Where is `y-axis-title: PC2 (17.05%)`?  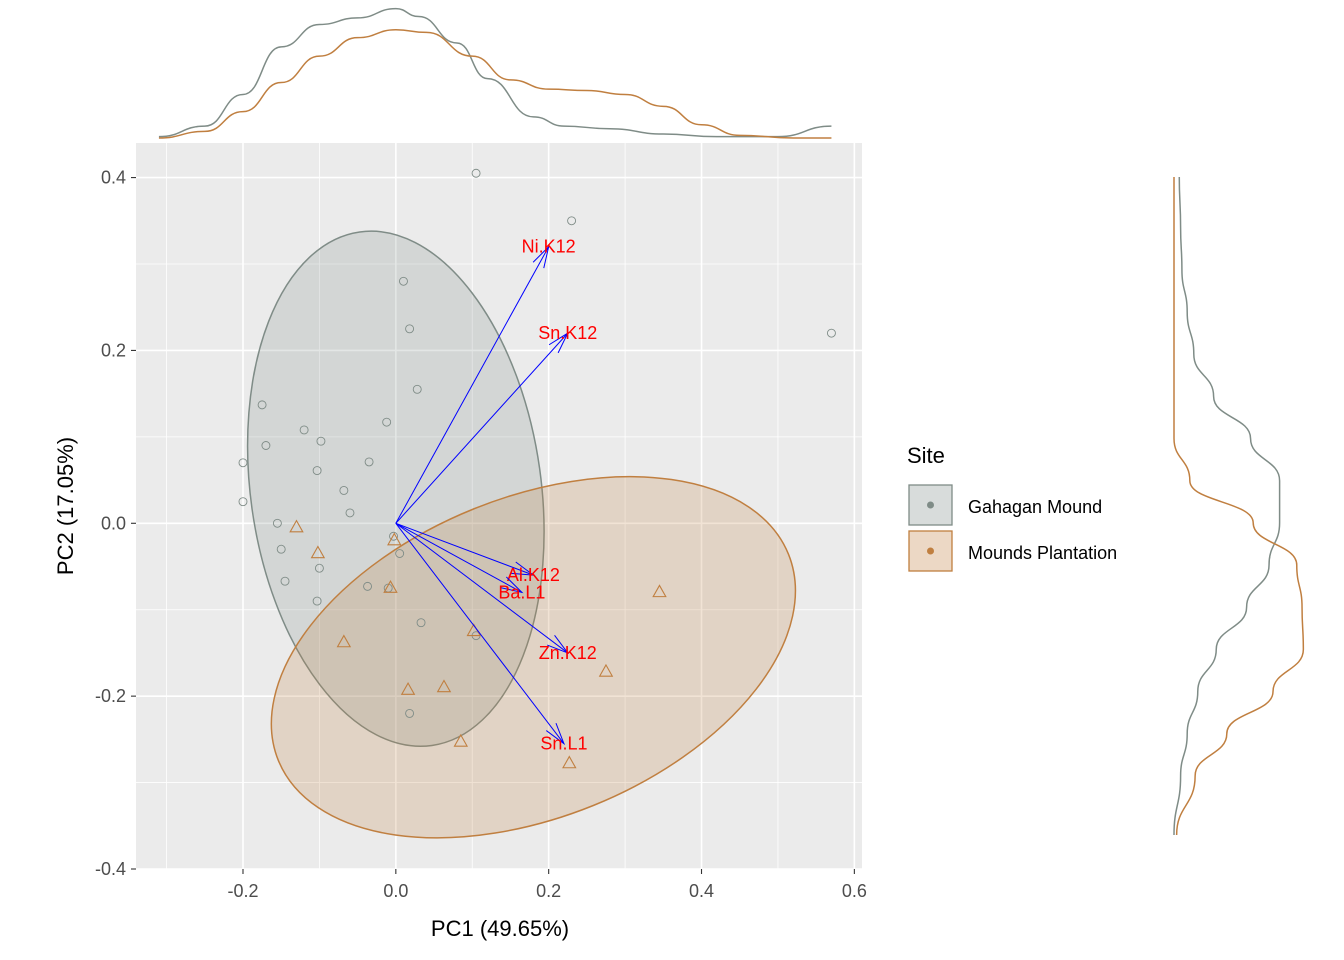
y-axis-title: PC2 (17.05%) is located at coordinates (65, 506).